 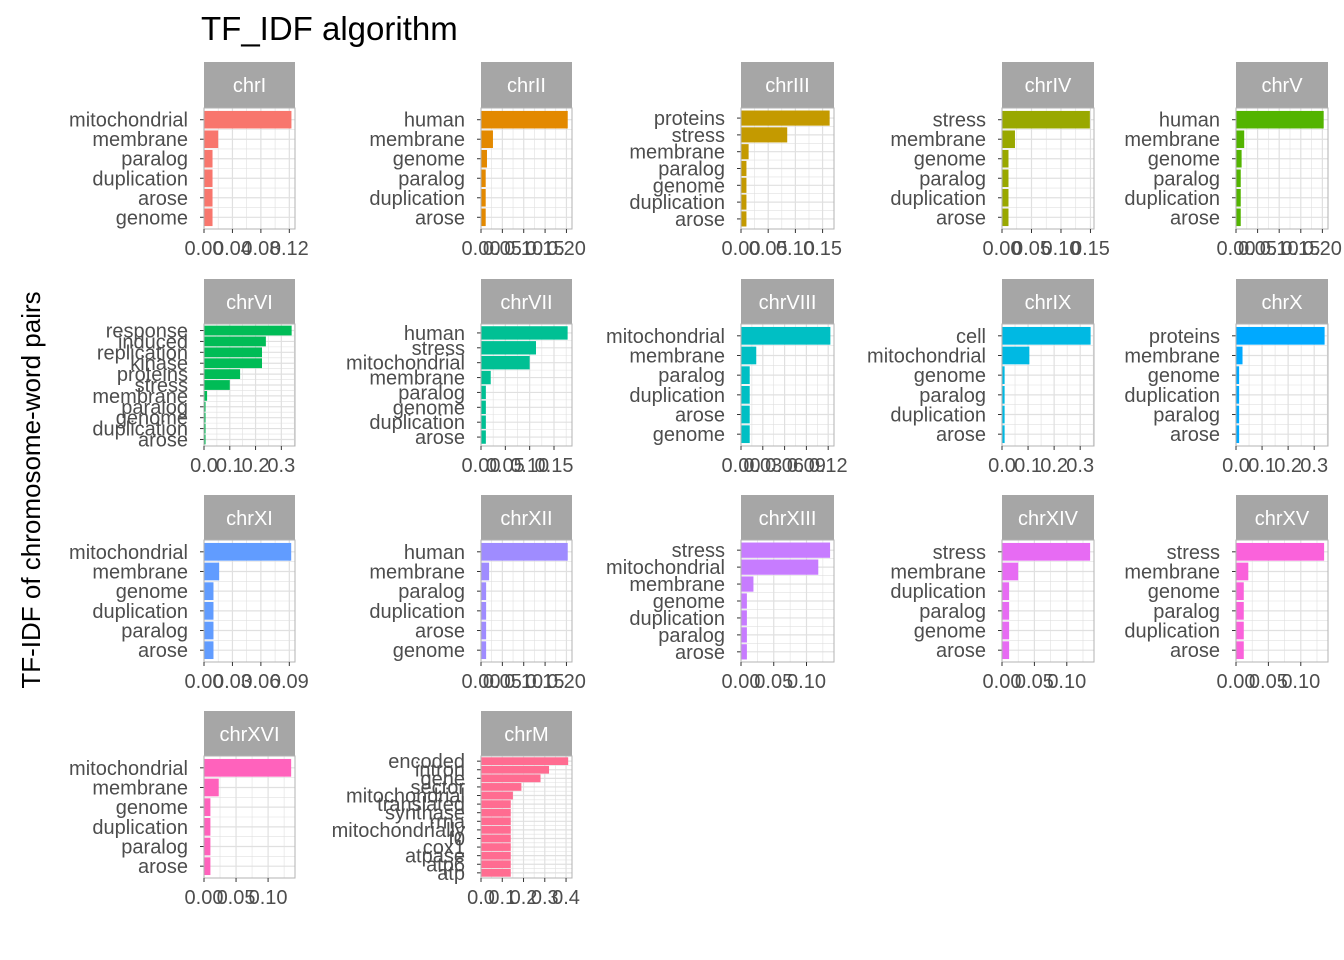 I want to click on strip-label-chrIV: chrIV, so click(x=1048, y=86).